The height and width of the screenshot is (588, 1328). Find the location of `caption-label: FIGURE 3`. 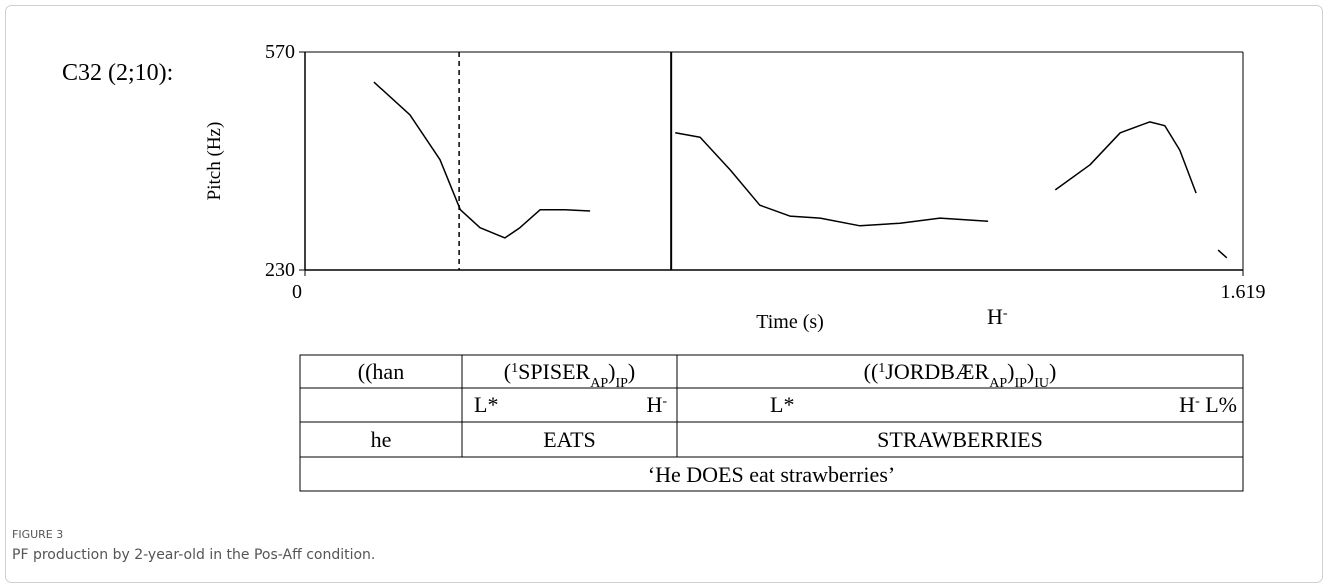

caption-label: FIGURE 3 is located at coordinates (37, 534).